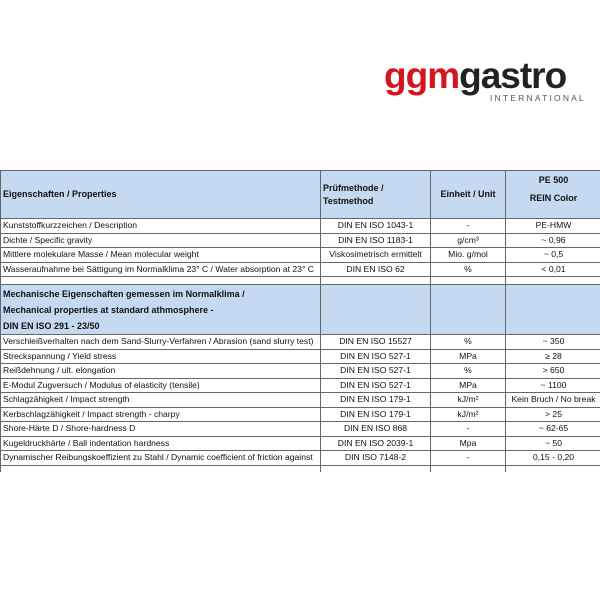 The image size is (600, 600). What do you see at coordinates (375, 429) in the screenshot?
I see `cell-method: DIN EN ISO 868` at bounding box center [375, 429].